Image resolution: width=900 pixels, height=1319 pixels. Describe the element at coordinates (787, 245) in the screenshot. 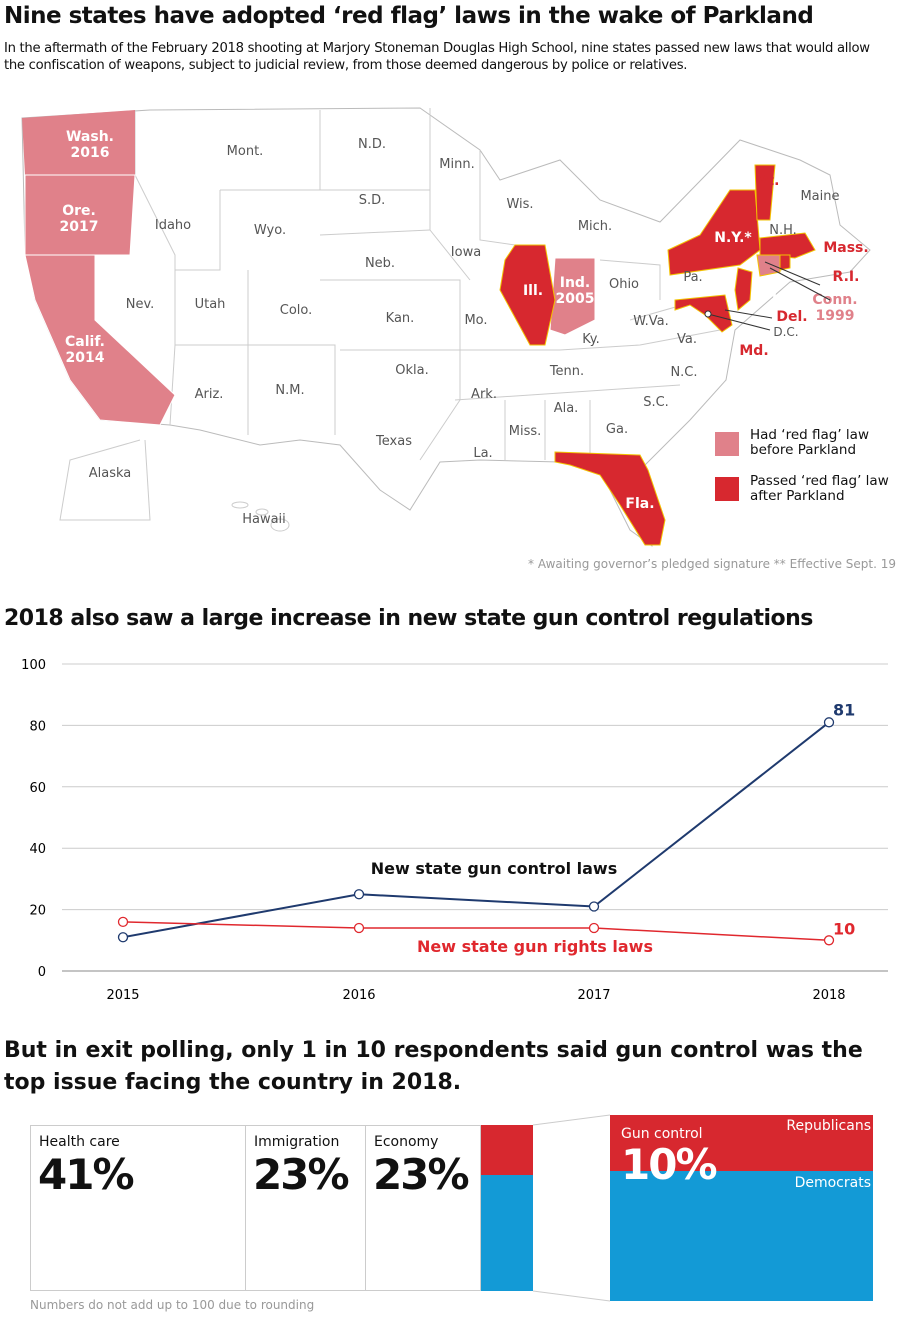

I see `state-mass` at that location.